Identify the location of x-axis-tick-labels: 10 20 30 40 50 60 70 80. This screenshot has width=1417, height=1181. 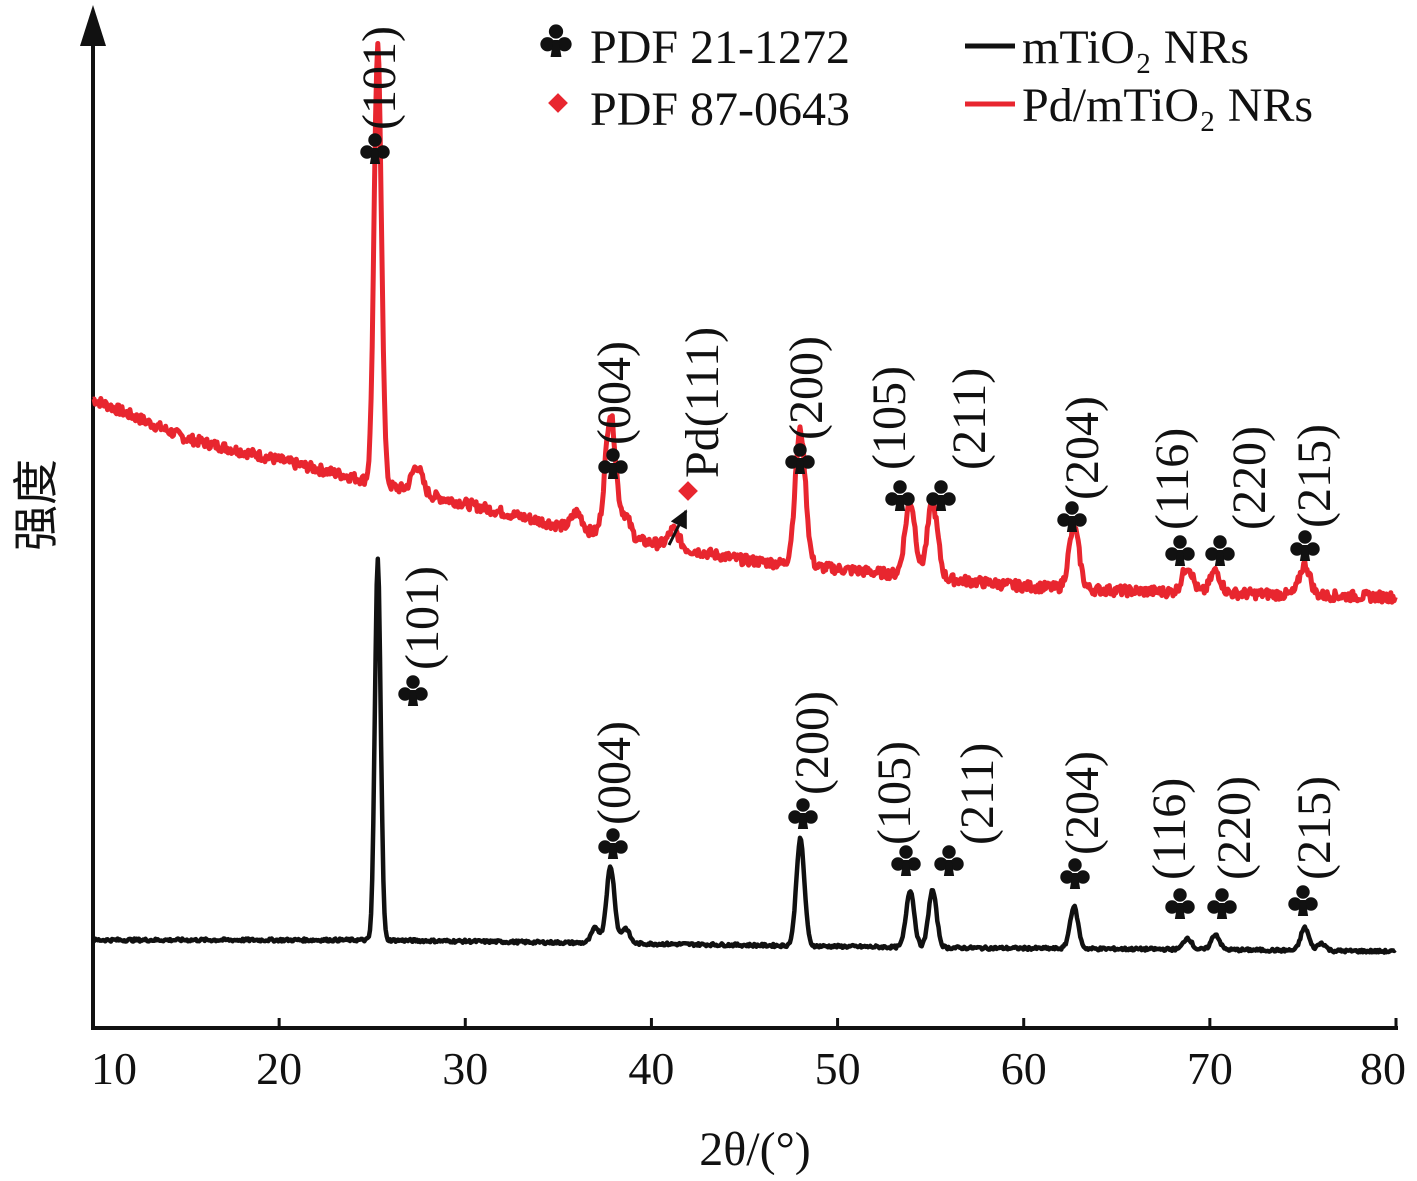
(748, 1068).